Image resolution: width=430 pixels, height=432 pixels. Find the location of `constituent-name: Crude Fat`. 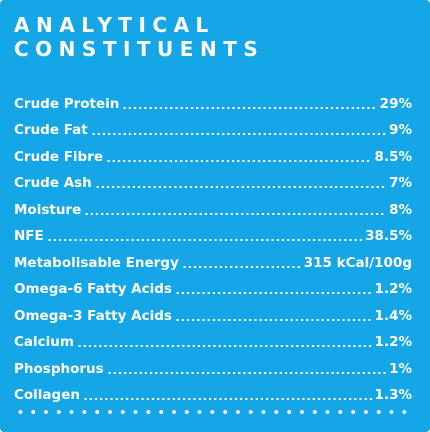

constituent-name: Crude Fat is located at coordinates (51, 130).